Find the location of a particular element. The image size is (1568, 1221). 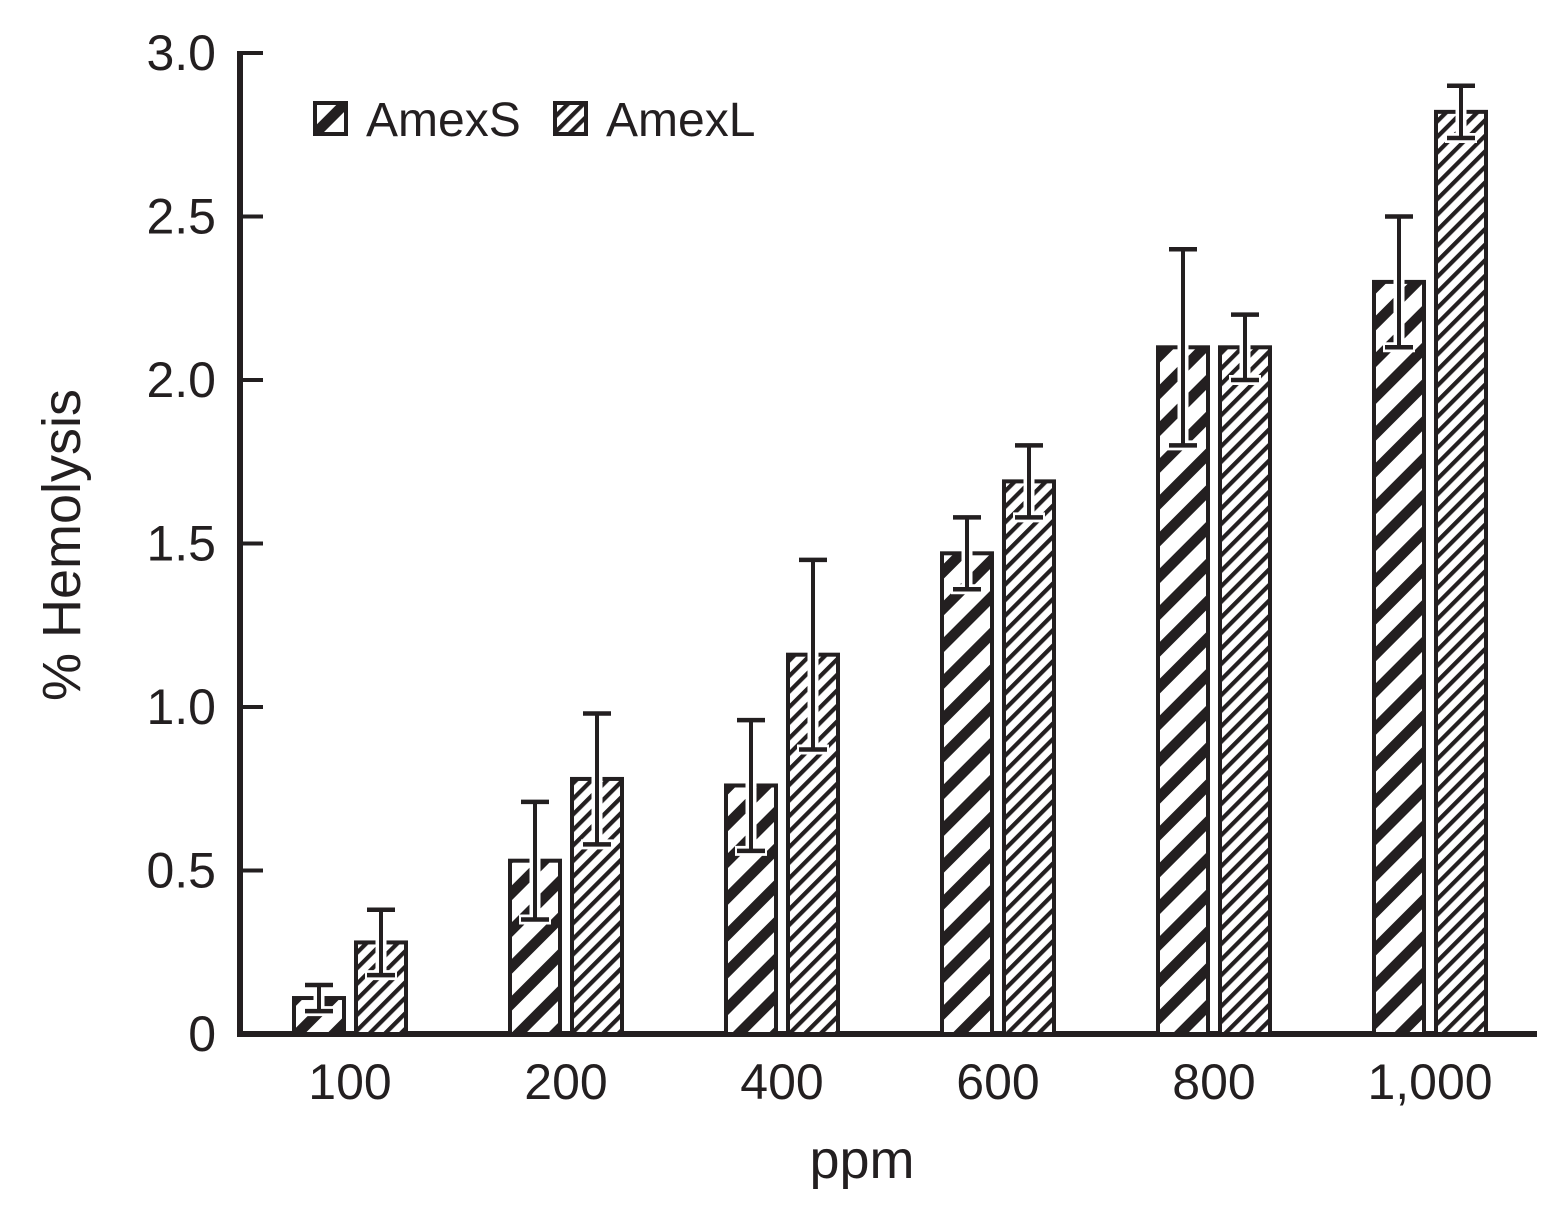

y-tick-label: 0 is located at coordinates (202, 1034).